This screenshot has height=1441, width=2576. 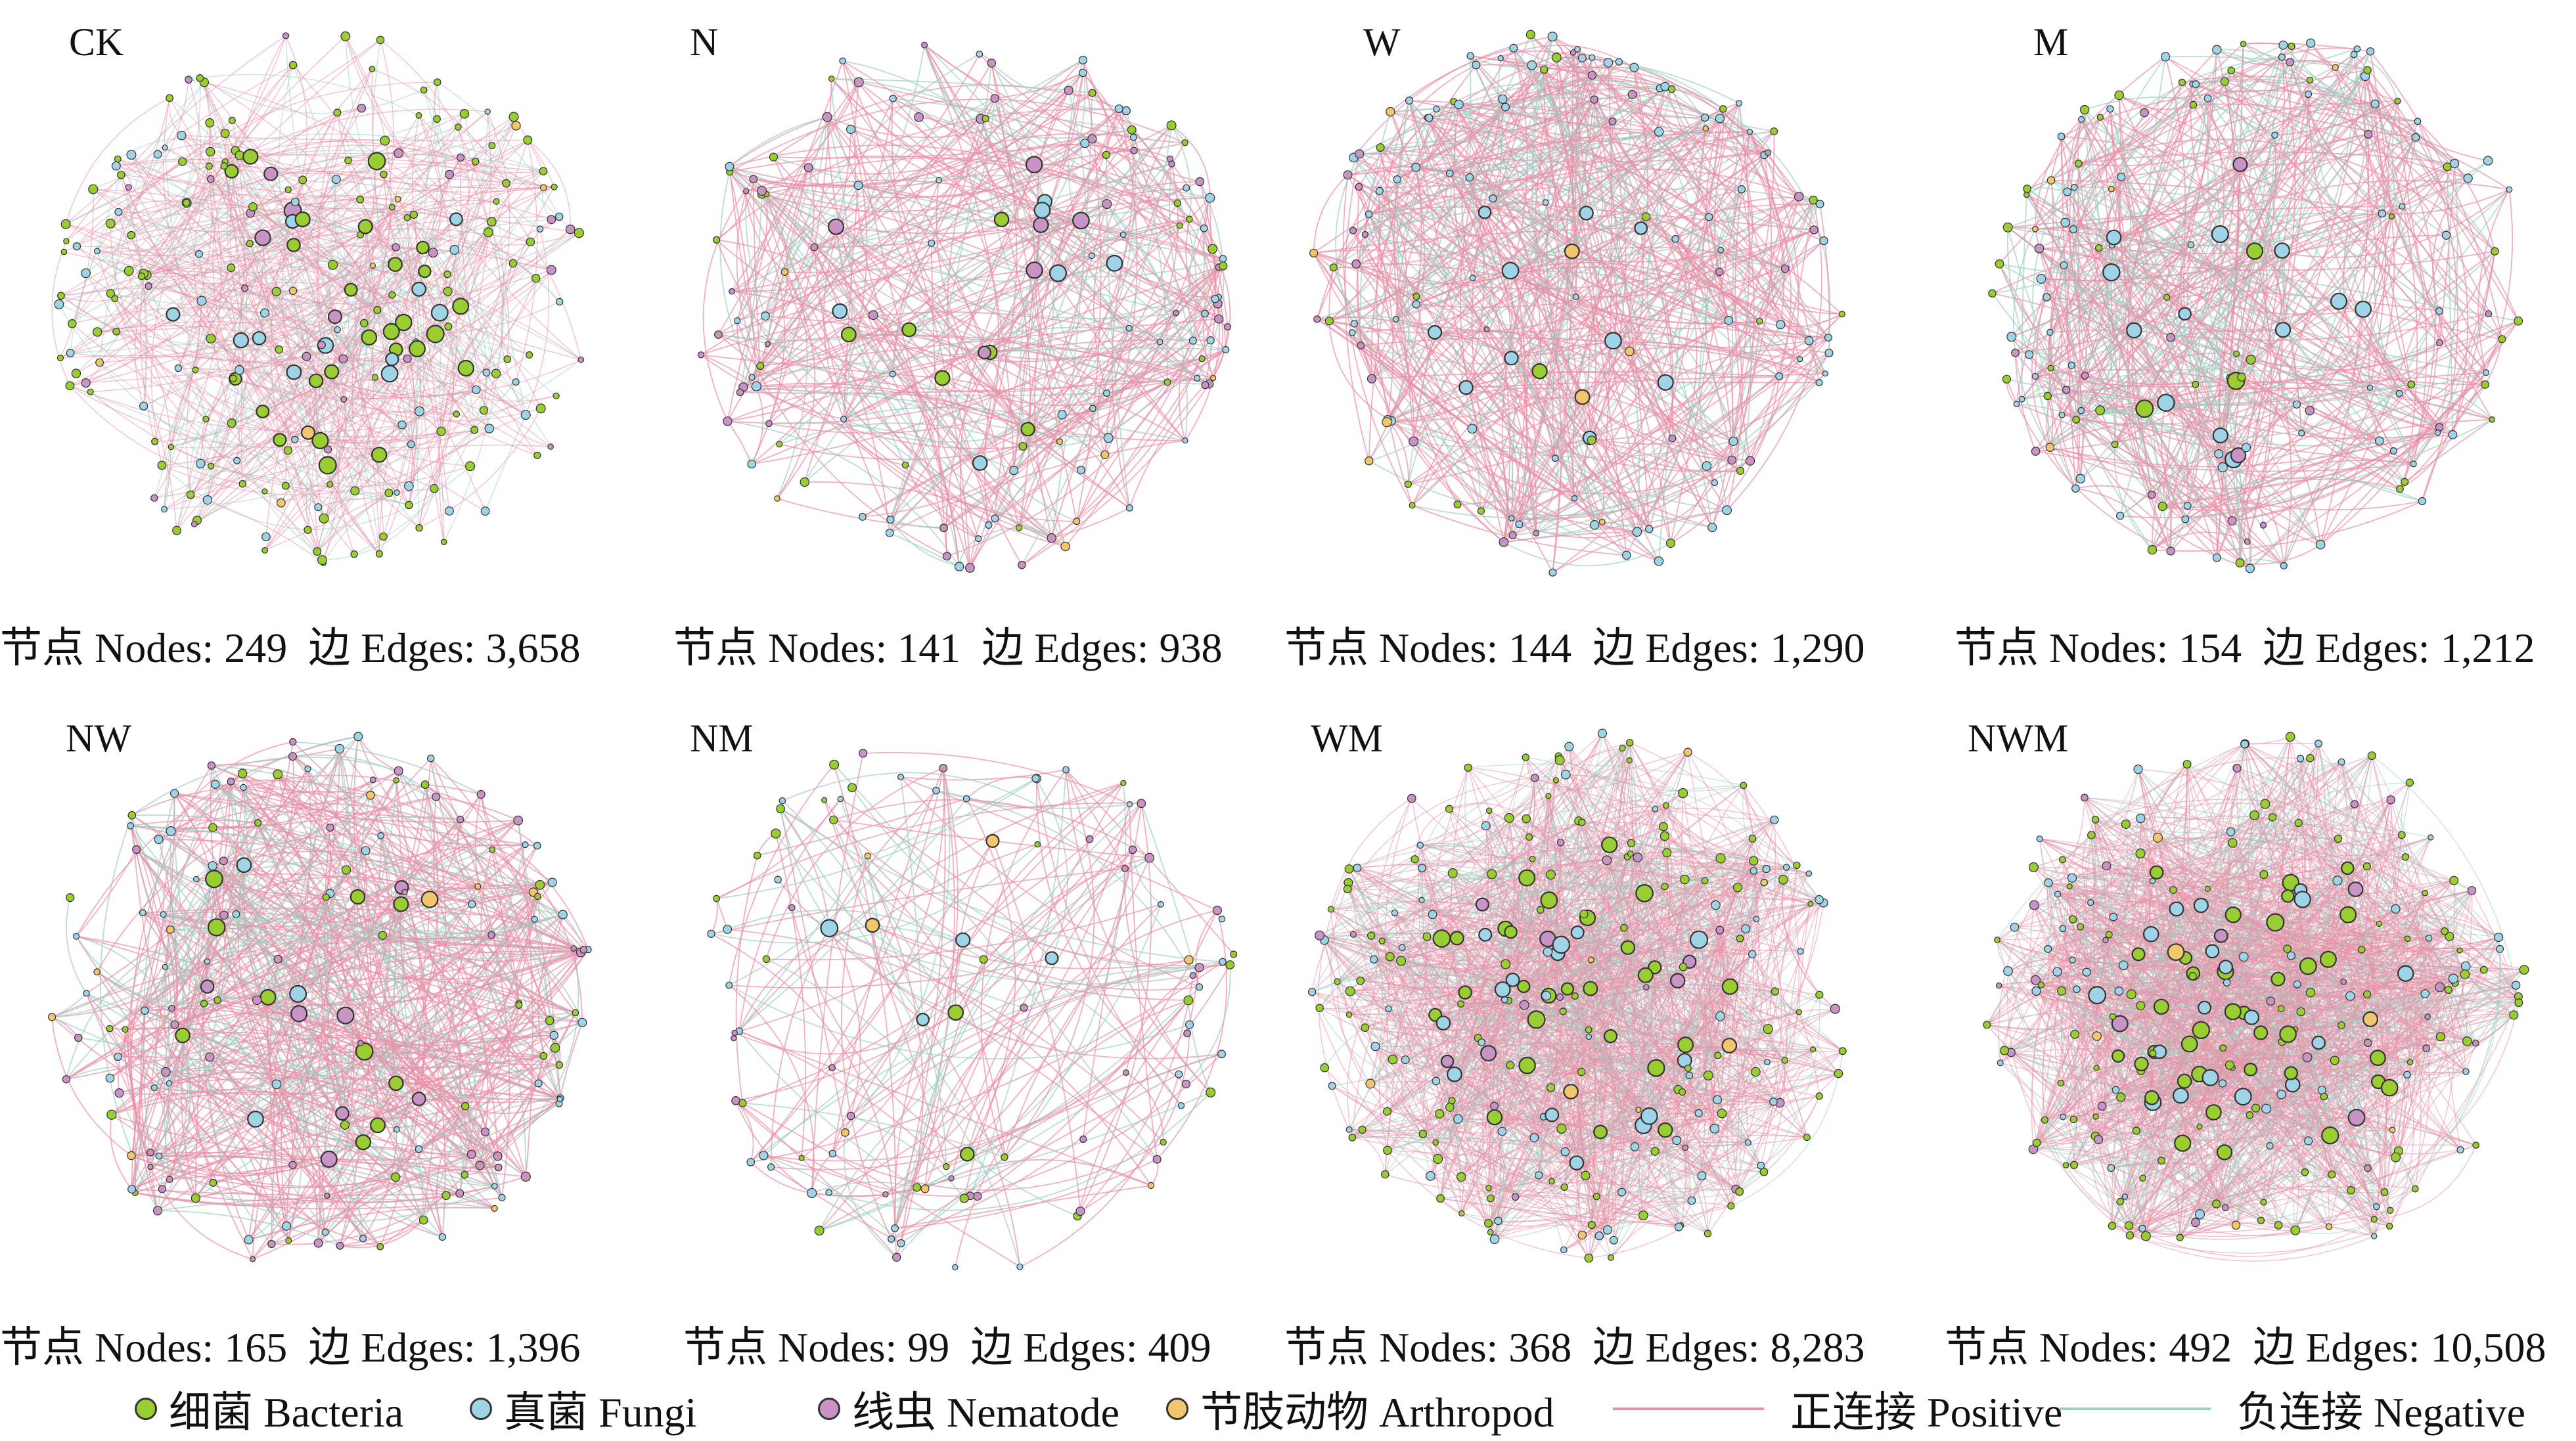 I want to click on network-nodes, so click(x=1577, y=304).